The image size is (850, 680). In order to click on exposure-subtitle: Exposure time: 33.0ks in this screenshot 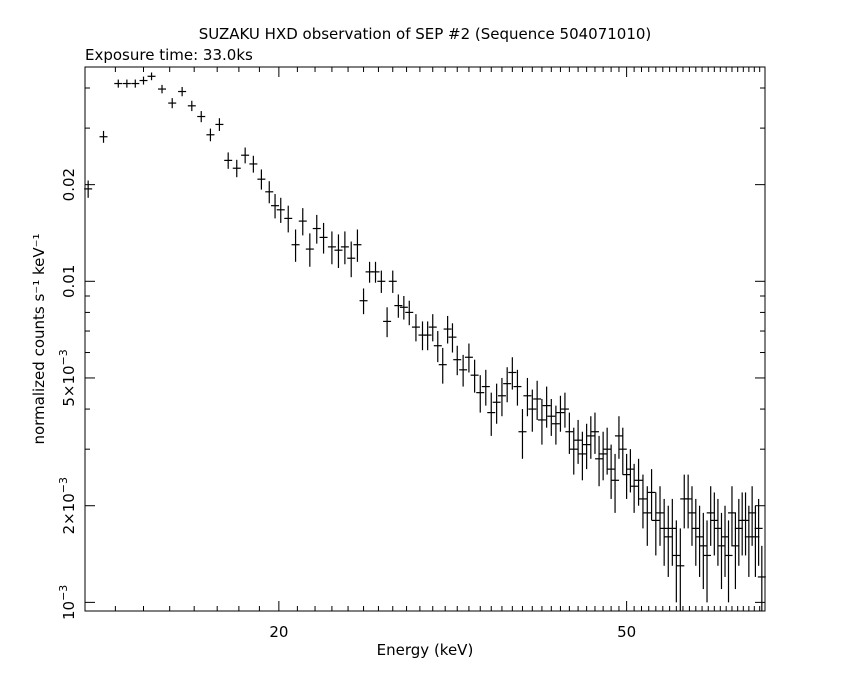, I will do `click(169, 55)`.